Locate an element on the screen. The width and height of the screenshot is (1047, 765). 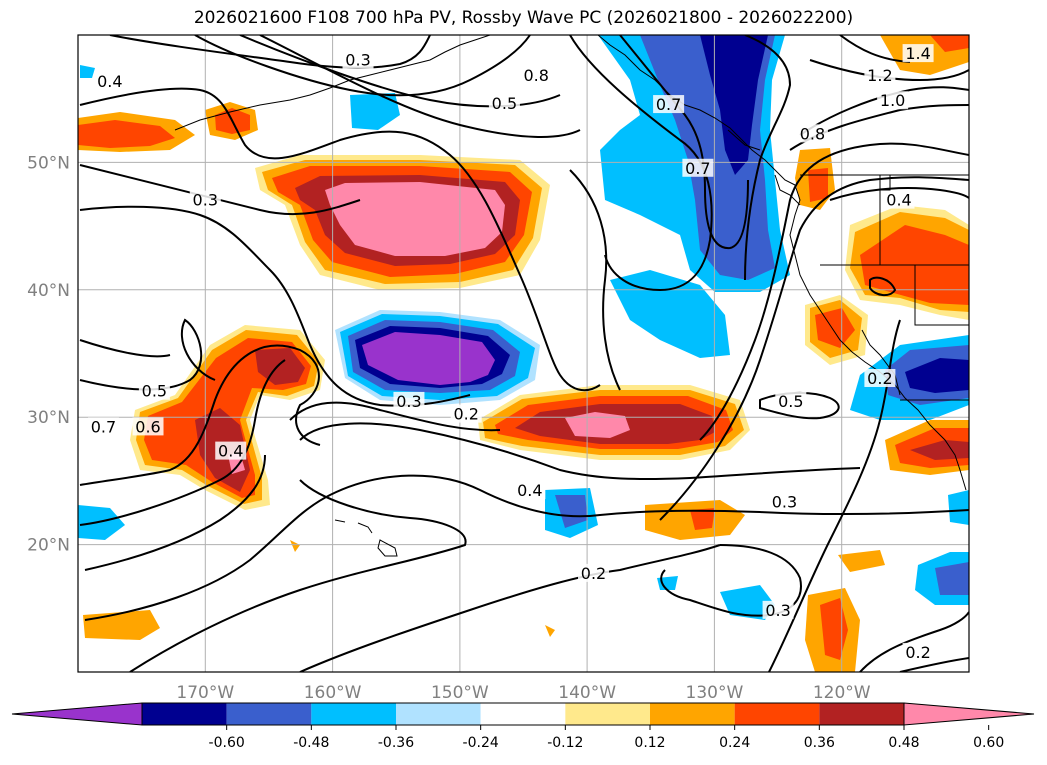
negative-anomaly-central-pacific is located at coordinates (437, 357).